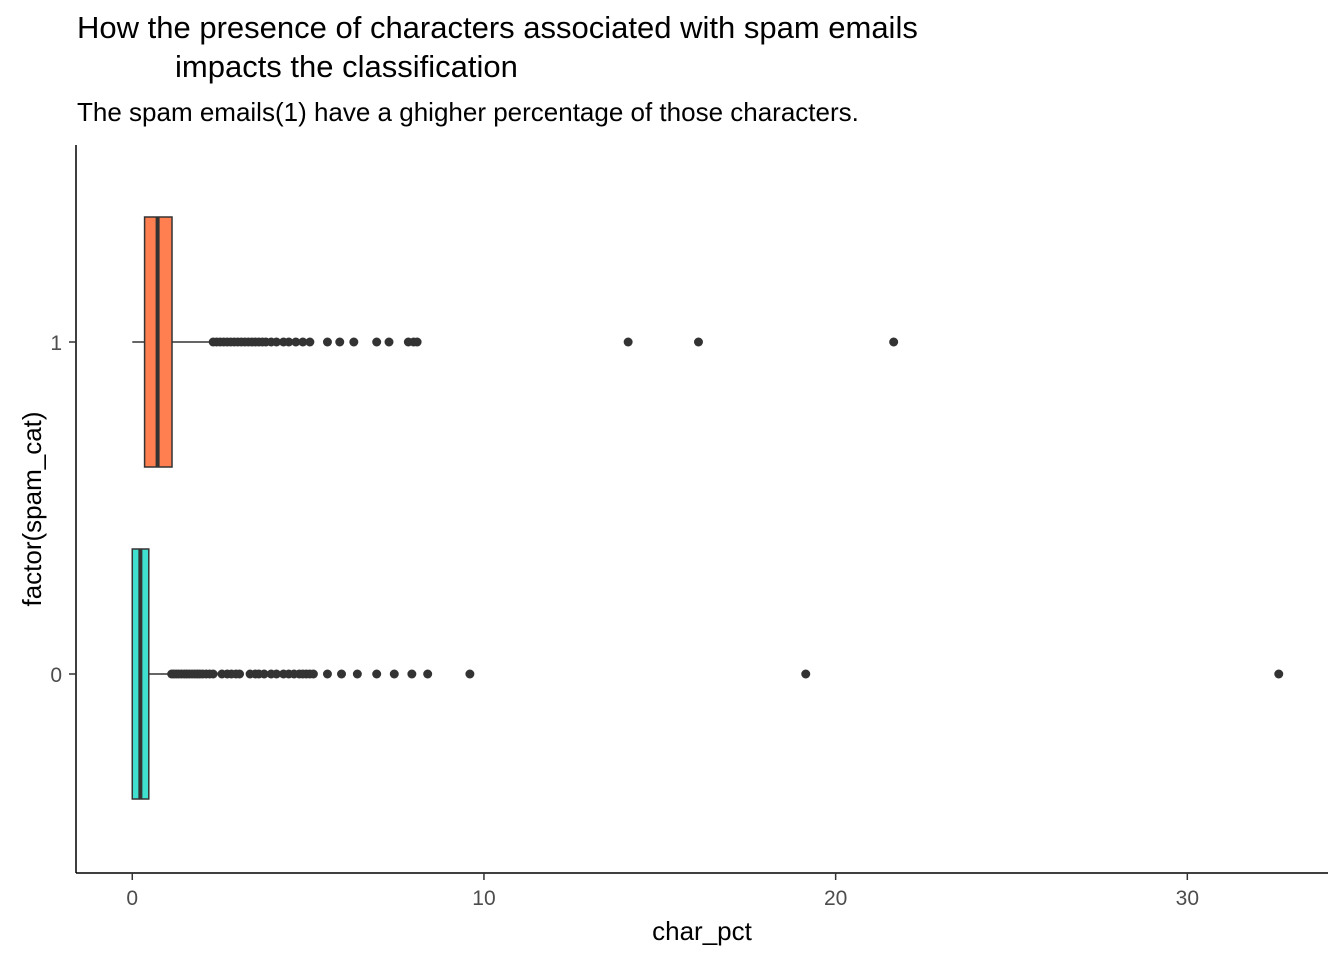 The image size is (1344, 960). I want to click on x-tick-label: 30, so click(1187, 898).